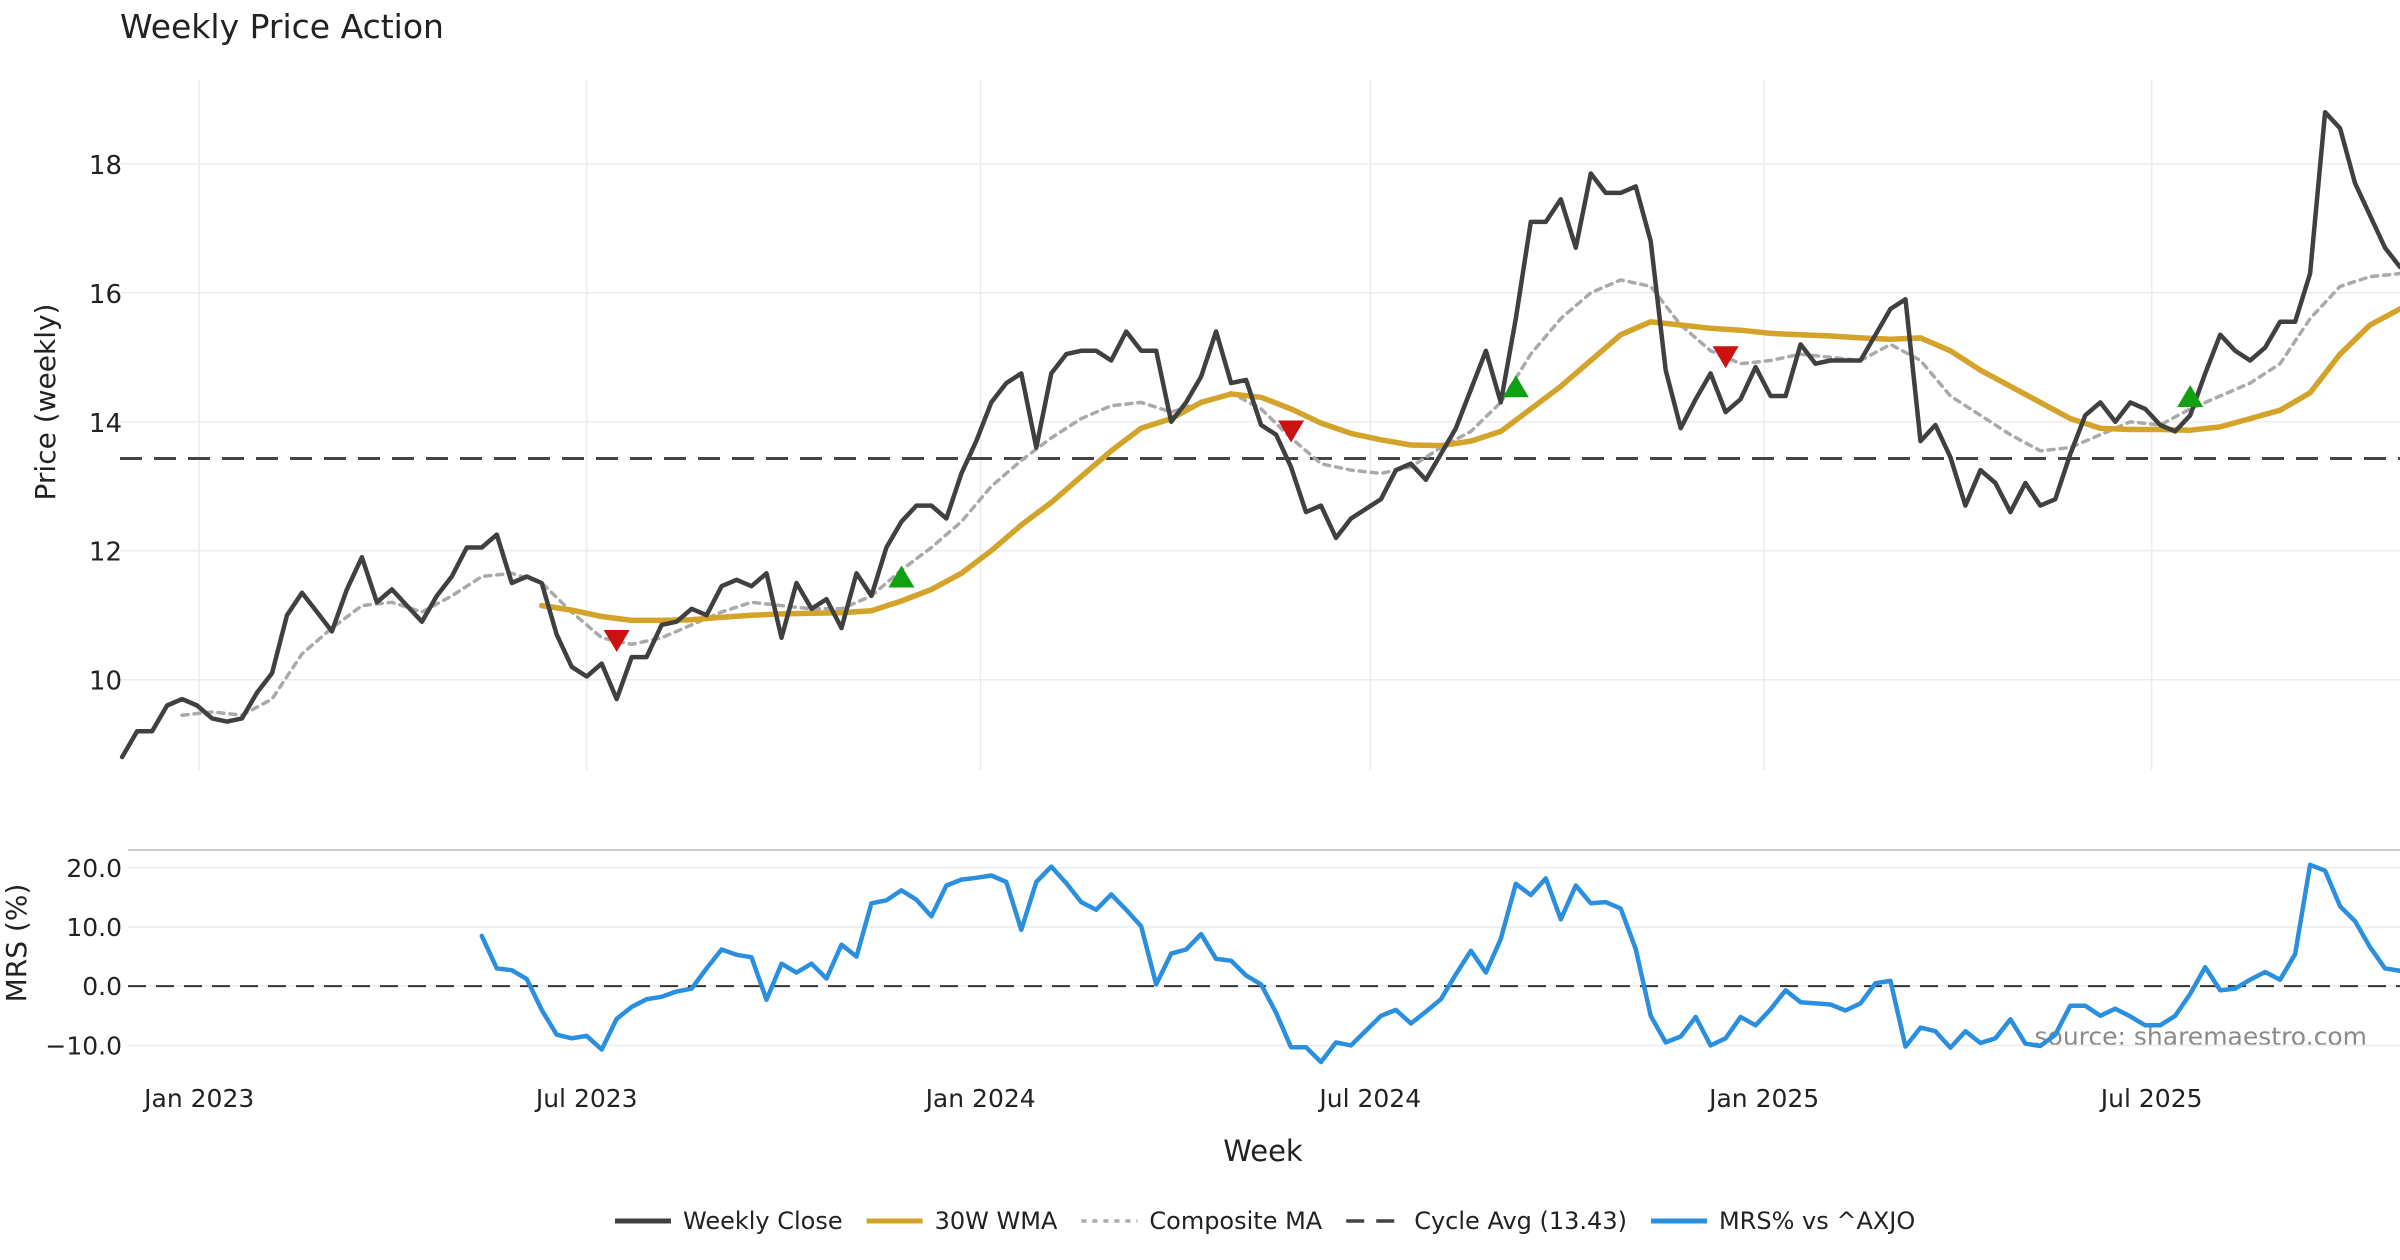 The image size is (2400, 1260). What do you see at coordinates (105, 553) in the screenshot?
I see `price-y-tick-label: 12` at bounding box center [105, 553].